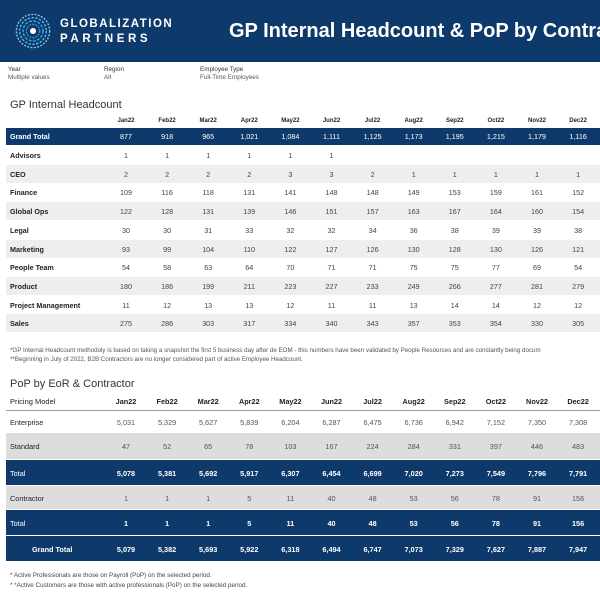  Describe the element at coordinates (413, 230) in the screenshot. I see `cell-value: 36` at that location.